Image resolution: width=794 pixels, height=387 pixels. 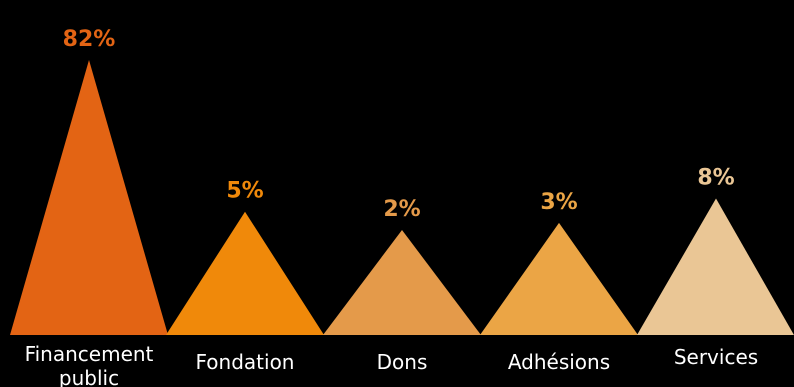 I want to click on category-label-dons: Dons, so click(x=402, y=362).